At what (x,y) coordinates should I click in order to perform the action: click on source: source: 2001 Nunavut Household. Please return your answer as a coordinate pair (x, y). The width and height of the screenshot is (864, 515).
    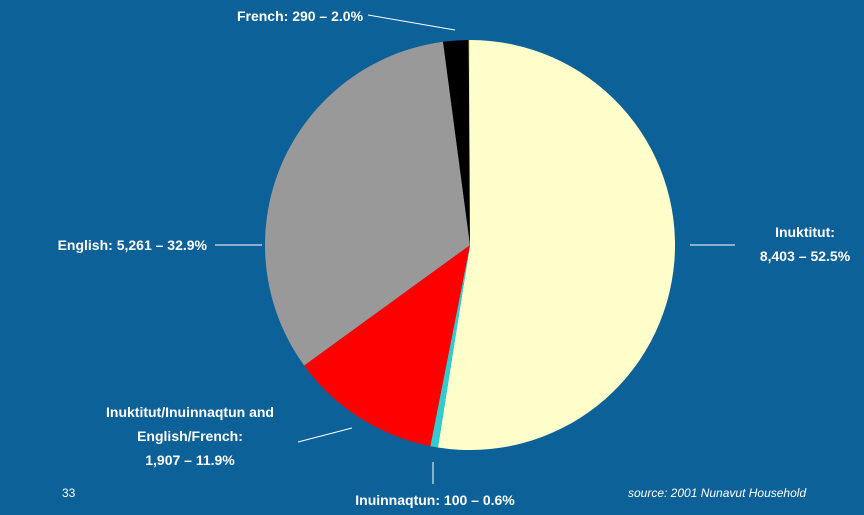
    Looking at the image, I should click on (717, 493).